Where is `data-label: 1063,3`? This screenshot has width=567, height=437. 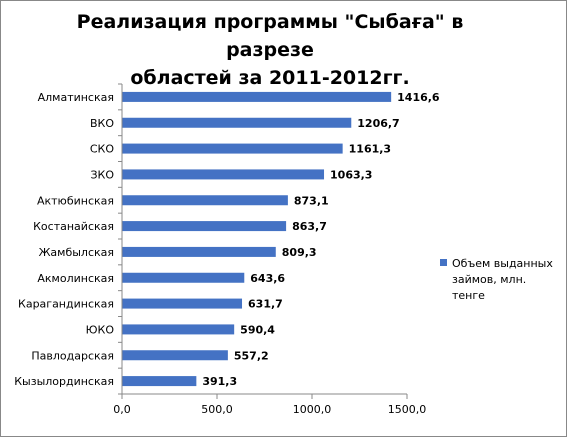
data-label: 1063,3 is located at coordinates (351, 174).